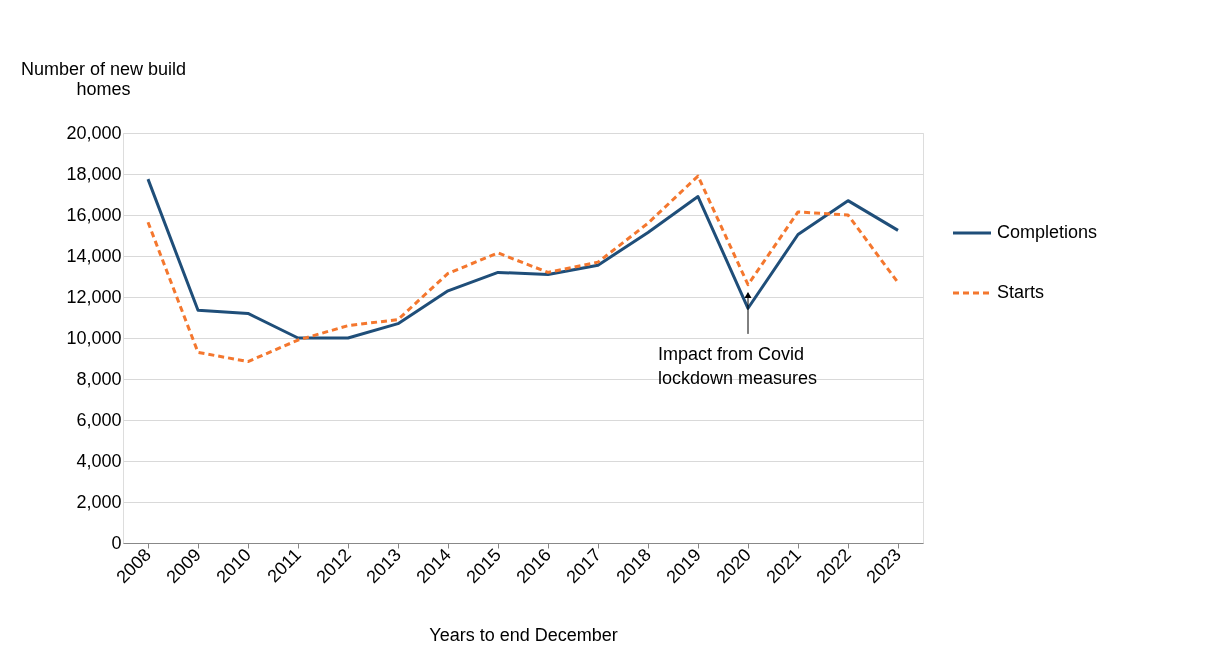 The image size is (1215, 670). What do you see at coordinates (523, 635) in the screenshot?
I see `x-axis-title: Years to end December` at bounding box center [523, 635].